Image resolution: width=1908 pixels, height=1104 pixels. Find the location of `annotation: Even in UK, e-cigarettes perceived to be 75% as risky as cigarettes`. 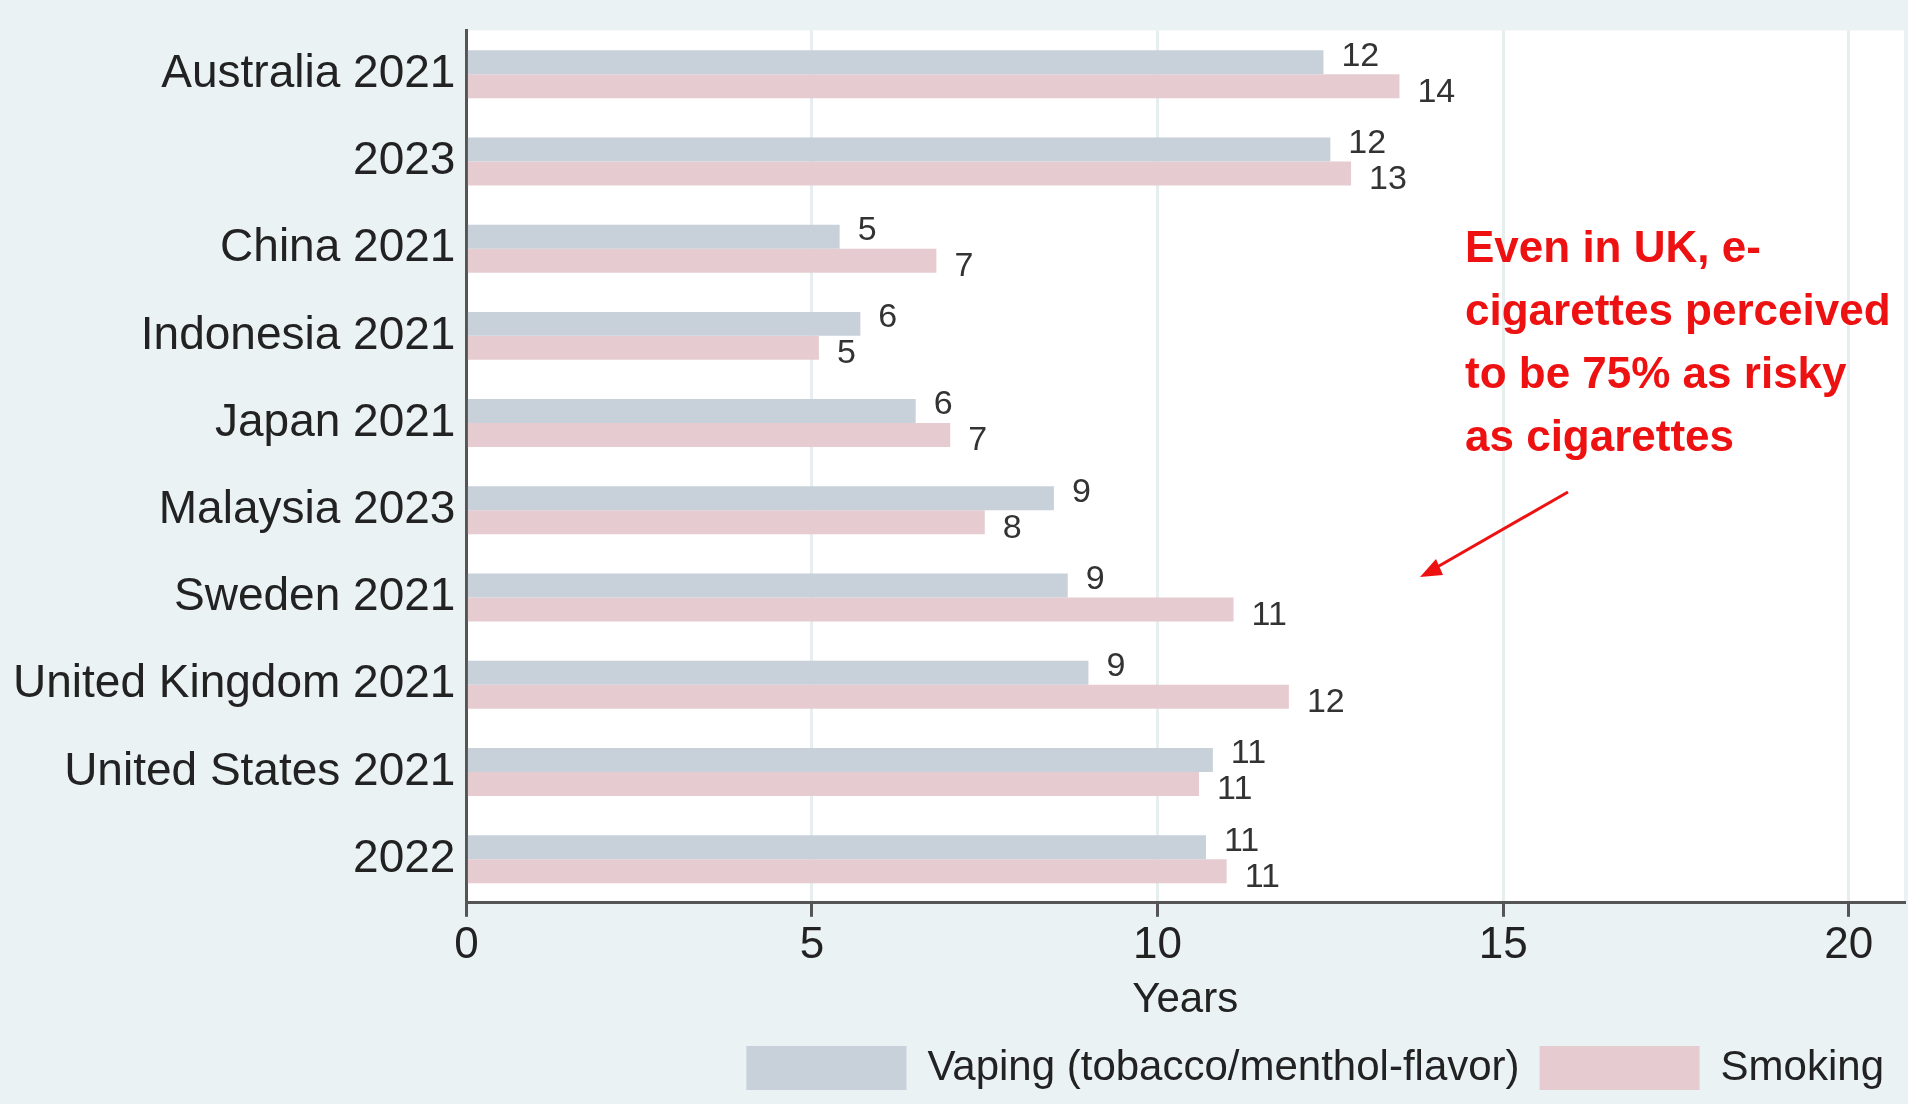

annotation: Even in UK, e-cigarettes perceived to be 75% as risky as cigarettes is located at coordinates (1678, 341).